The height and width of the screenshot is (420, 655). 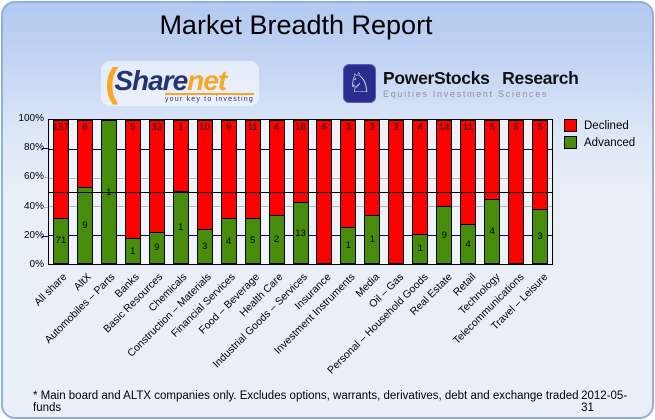 What do you see at coordinates (36, 264) in the screenshot?
I see `y-axis-tick-0%: 0%` at bounding box center [36, 264].